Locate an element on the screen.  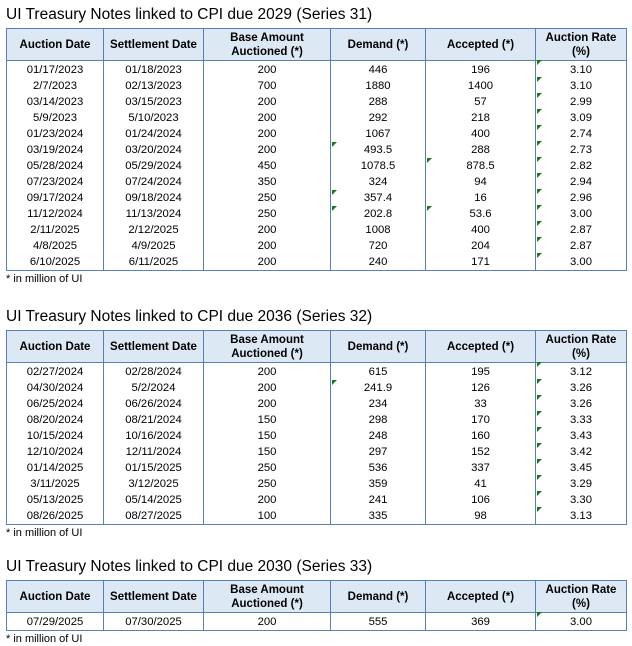
cell-value: 2.99 is located at coordinates (581, 101).